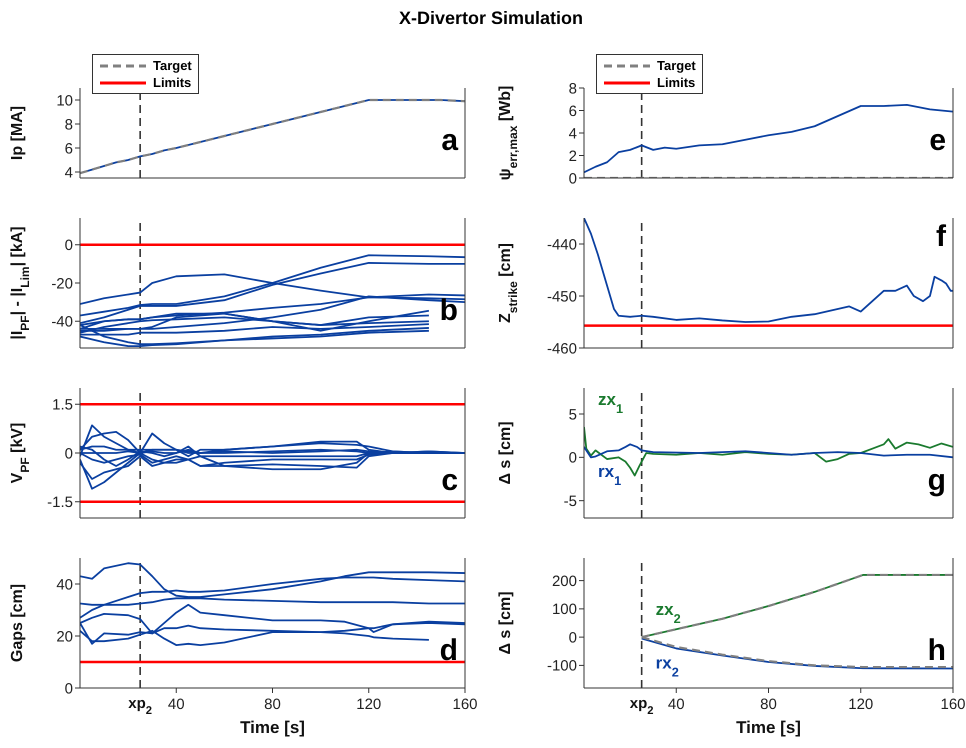 The width and height of the screenshot is (966, 748). I want to click on y-tick-label: -440, so click(561, 245).